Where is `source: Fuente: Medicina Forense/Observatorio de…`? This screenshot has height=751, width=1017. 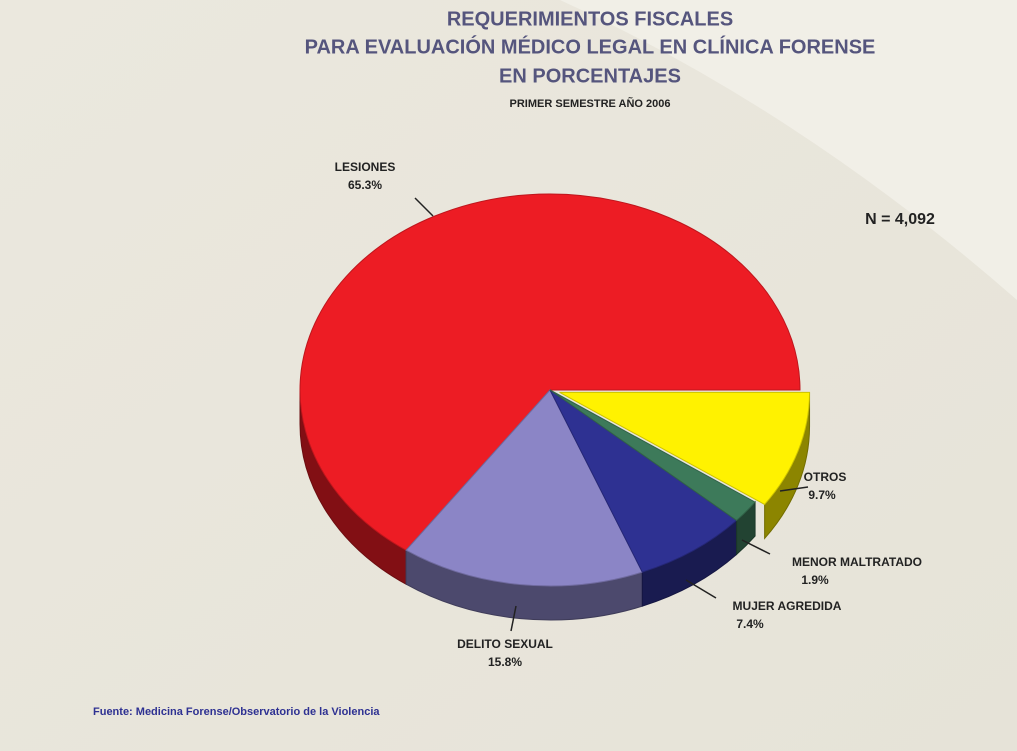 source: Fuente: Medicina Forense/Observatorio de… is located at coordinates (236, 712).